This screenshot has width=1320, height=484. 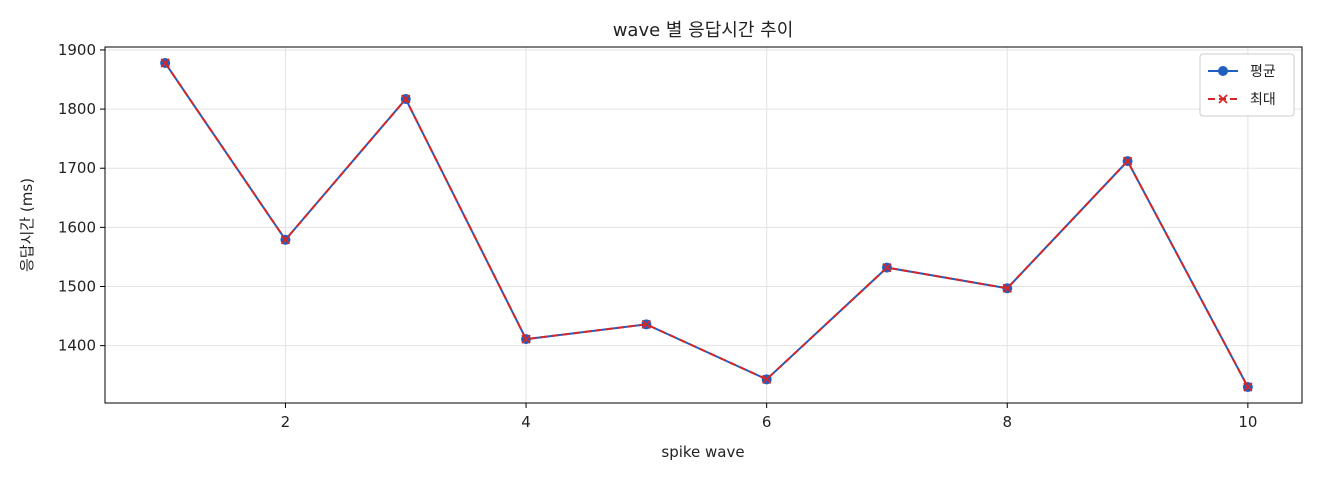 I want to click on chart-title: wave 별 응답시간 추이, so click(x=703, y=30).